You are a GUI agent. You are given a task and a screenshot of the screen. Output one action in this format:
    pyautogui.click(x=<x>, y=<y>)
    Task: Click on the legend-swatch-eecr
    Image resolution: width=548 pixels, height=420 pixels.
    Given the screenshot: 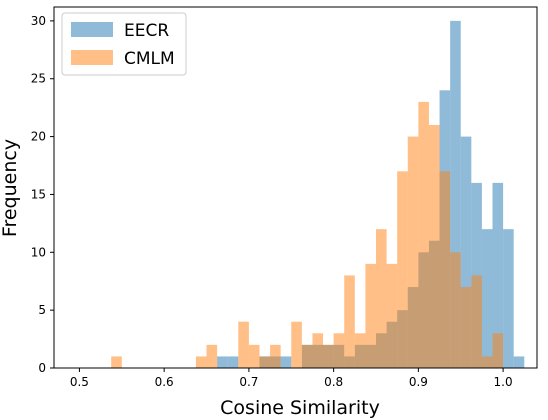 What is the action you would take?
    pyautogui.click(x=92, y=29)
    